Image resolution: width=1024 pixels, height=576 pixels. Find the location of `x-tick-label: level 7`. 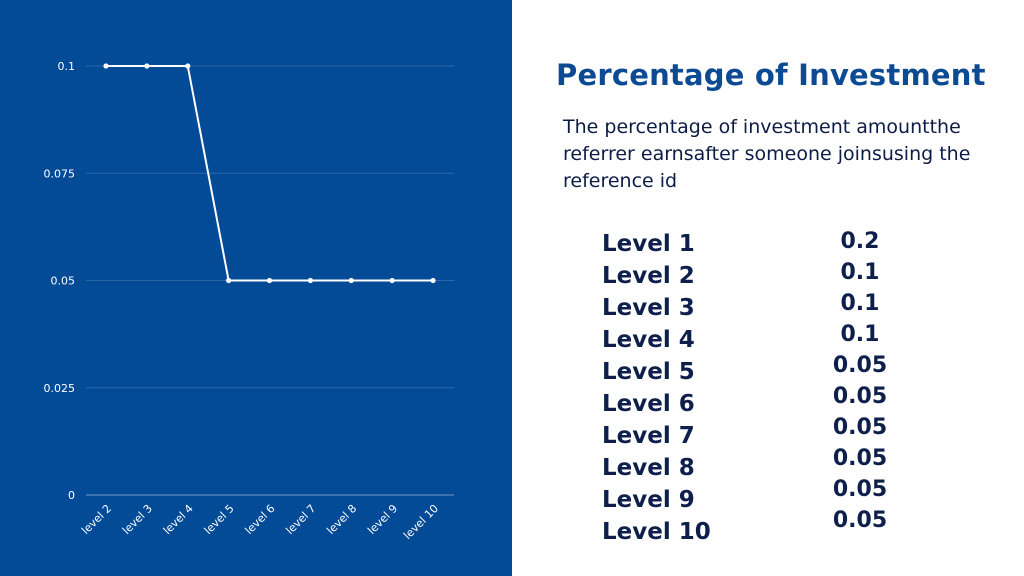

x-tick-label: level 7 is located at coordinates (300, 519).